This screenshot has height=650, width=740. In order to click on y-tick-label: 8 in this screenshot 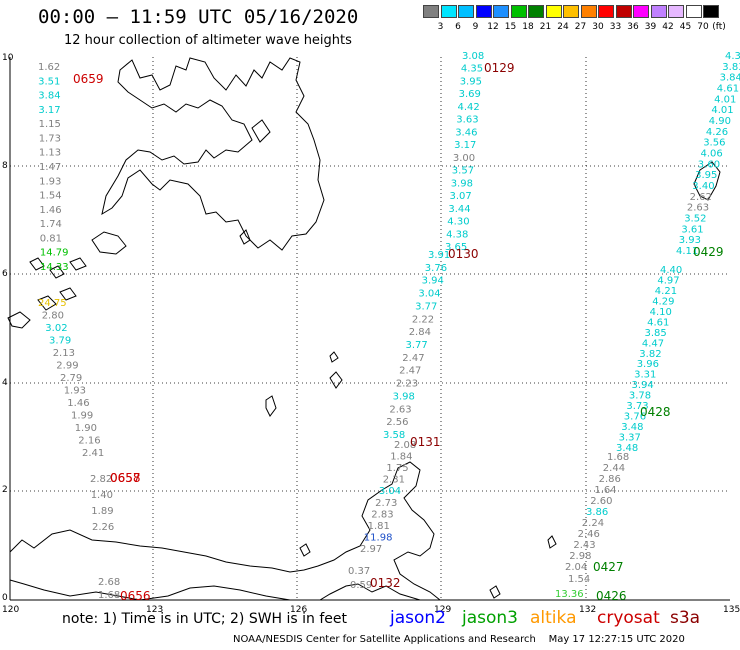, I will do `click(5, 166)`.